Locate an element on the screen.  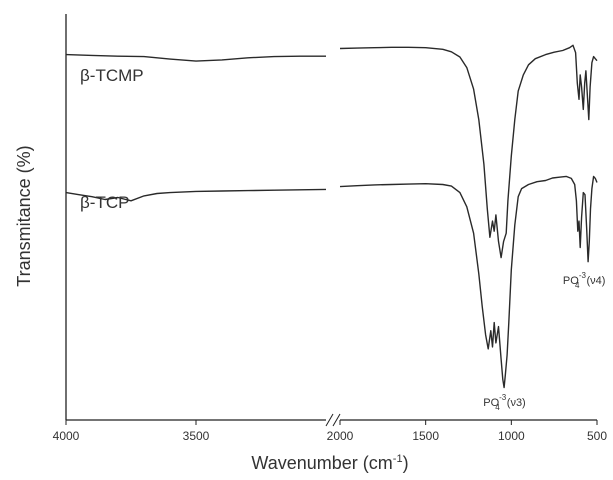
x-tick-label-1500: 1500 is located at coordinates (425, 436).